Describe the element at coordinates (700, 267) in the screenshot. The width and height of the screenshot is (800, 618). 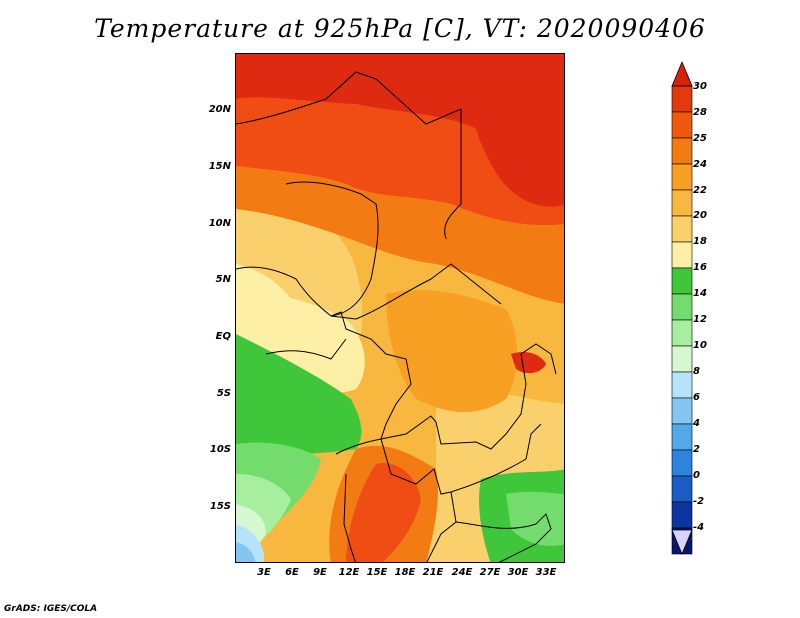
I see `colorbar-label: 16` at that location.